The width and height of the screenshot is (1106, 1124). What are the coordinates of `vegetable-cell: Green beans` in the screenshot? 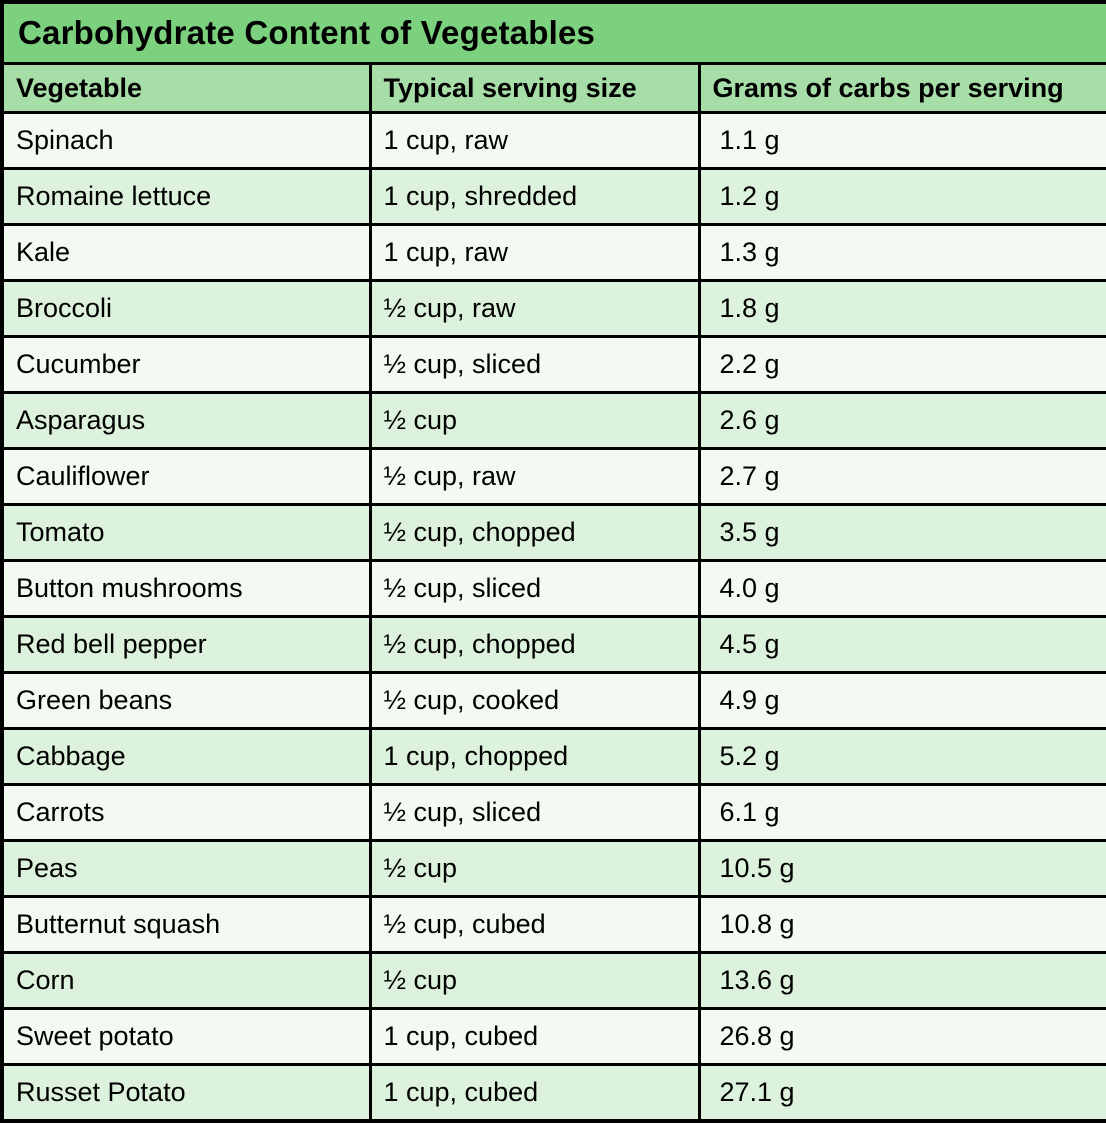 It's located at (186, 700).